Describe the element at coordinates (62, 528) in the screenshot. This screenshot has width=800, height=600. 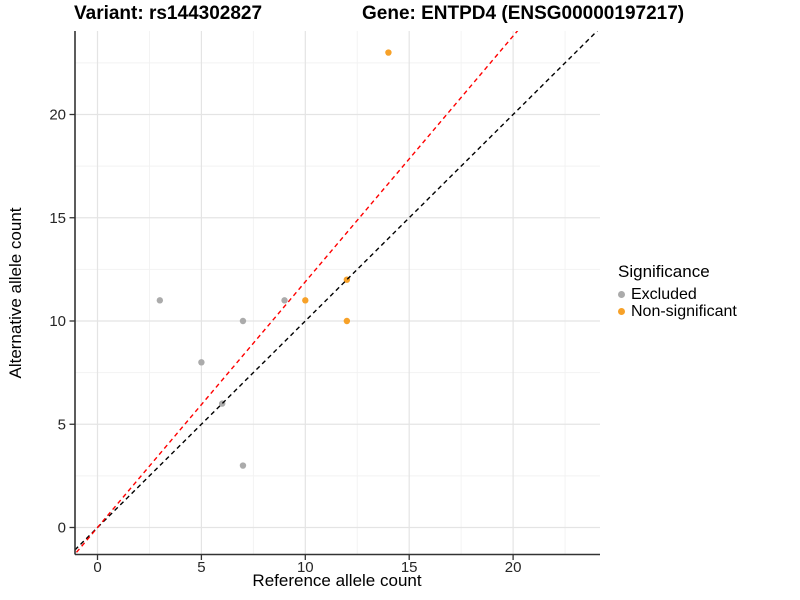
I see `y-tick-label: 0` at that location.